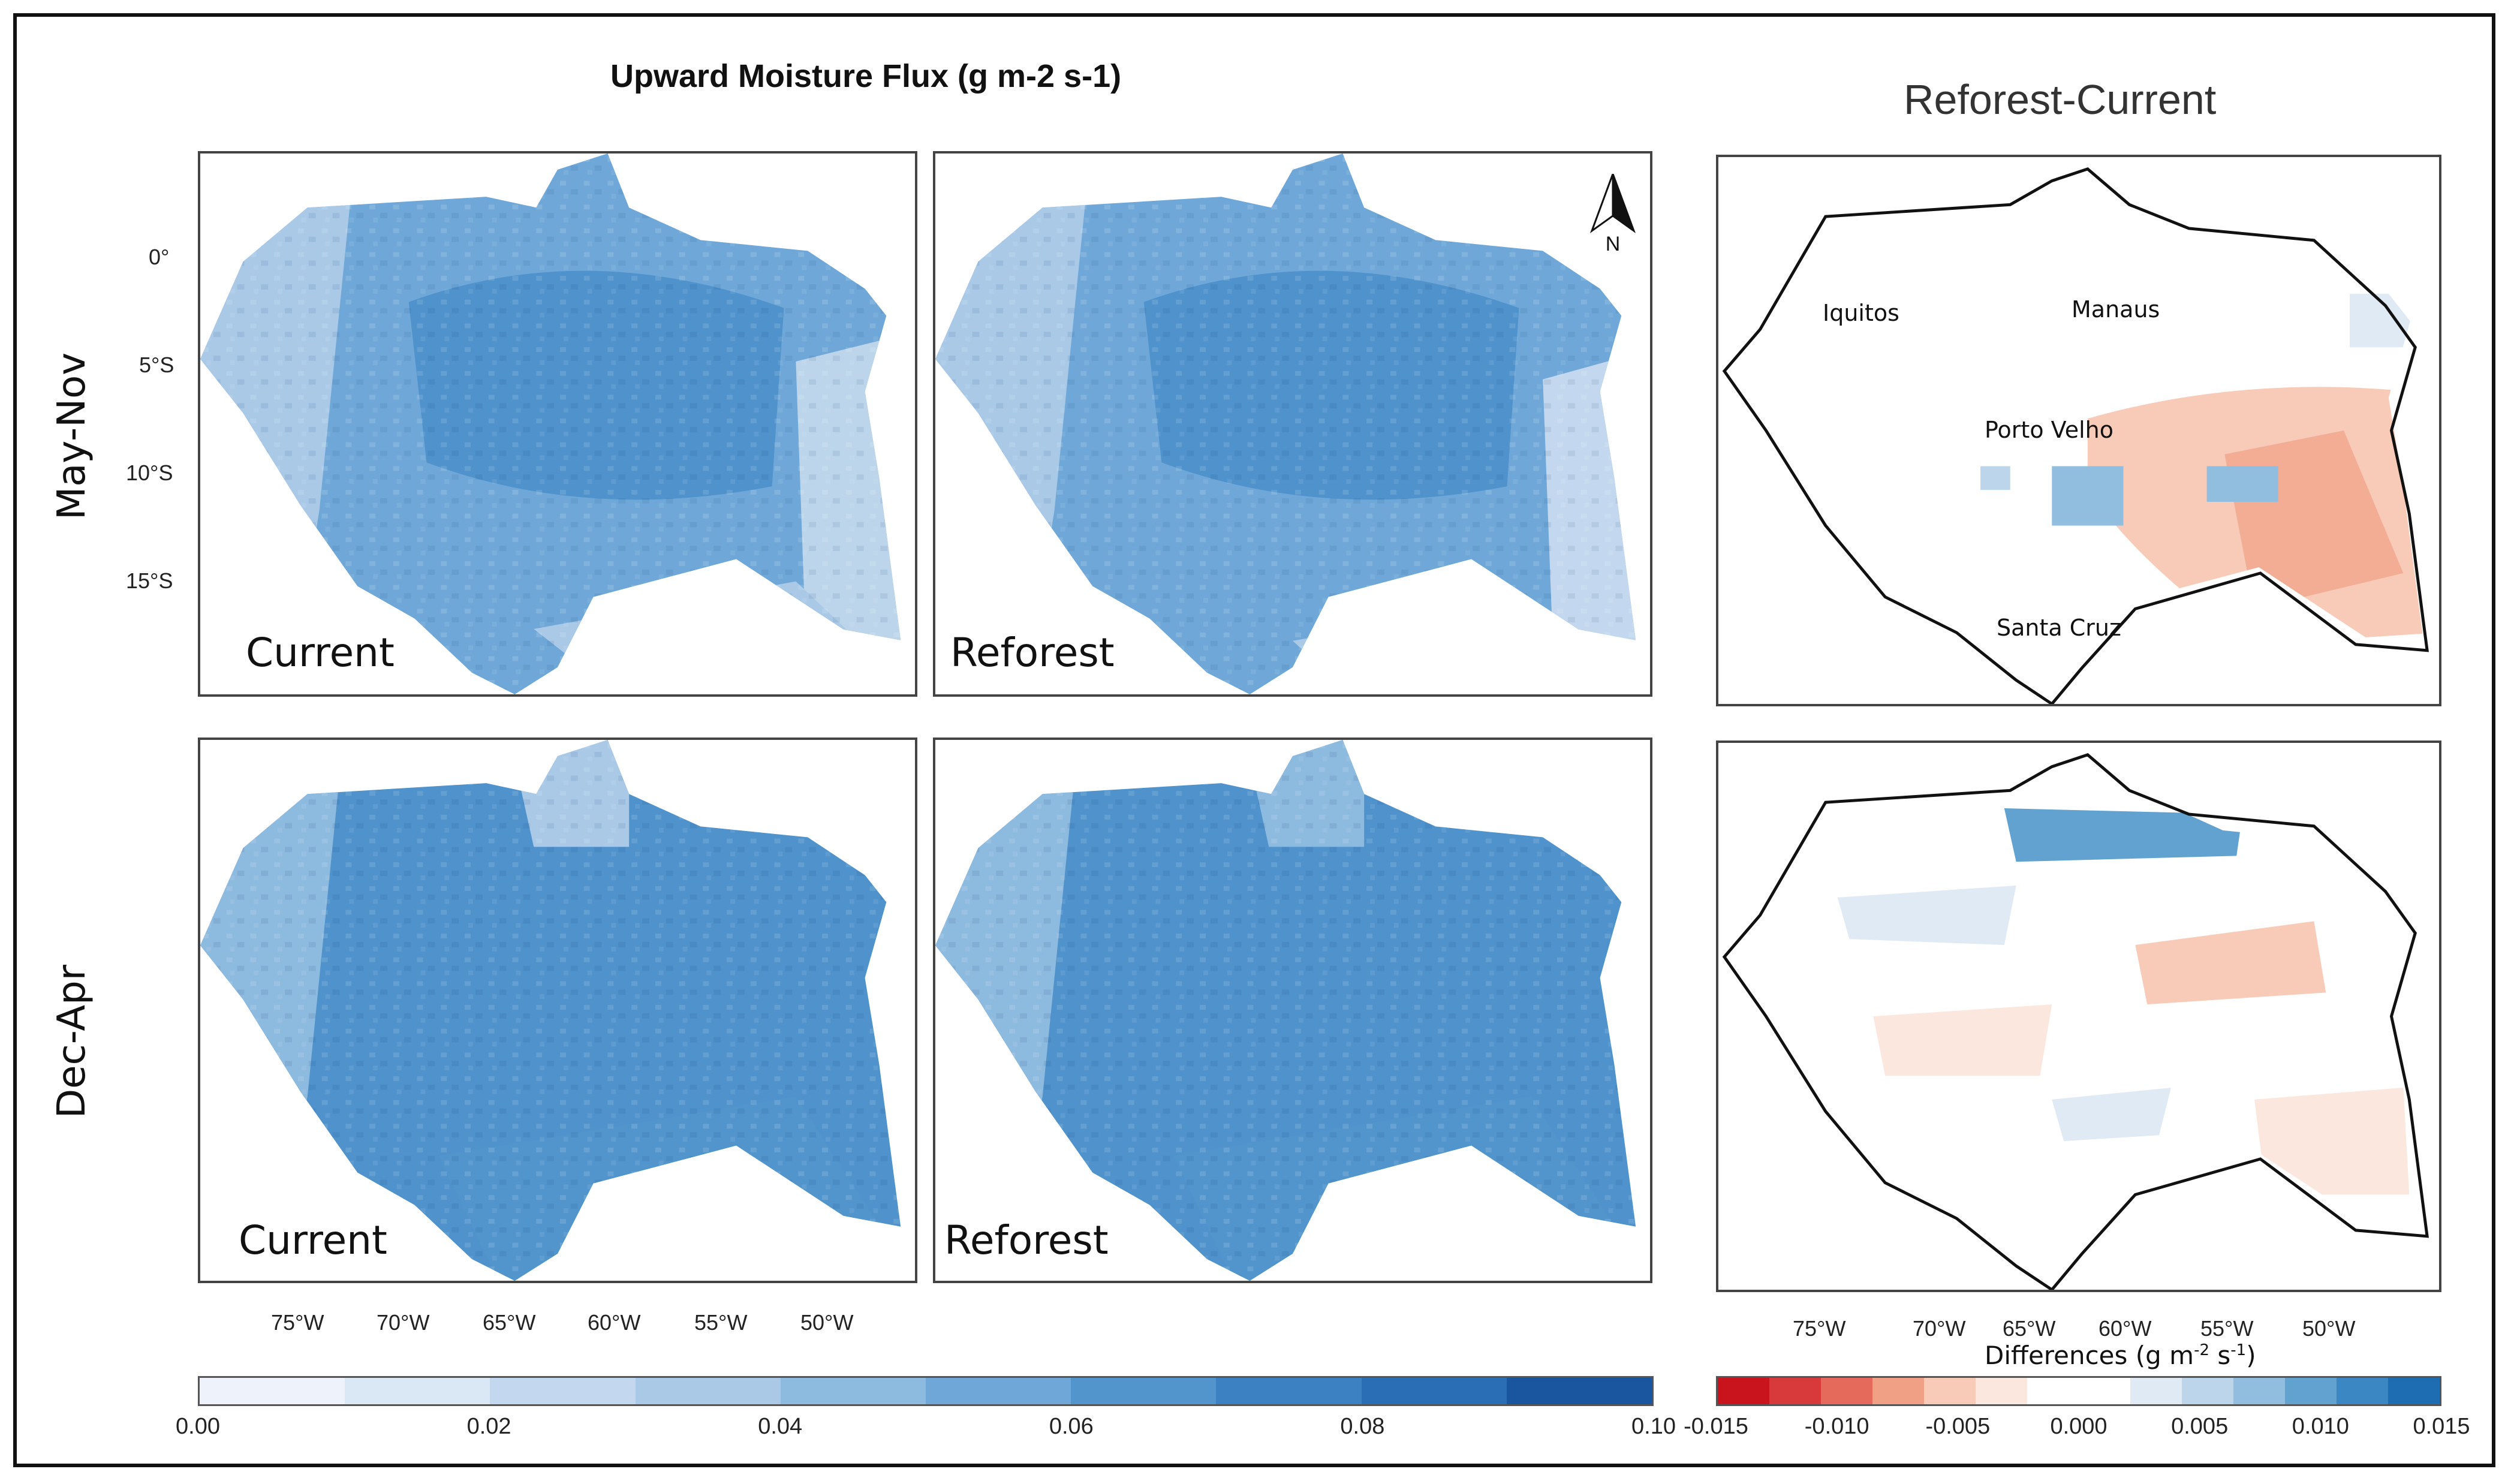  What do you see at coordinates (780, 1426) in the screenshot?
I see `colorbar-tick-label: 0.04` at bounding box center [780, 1426].